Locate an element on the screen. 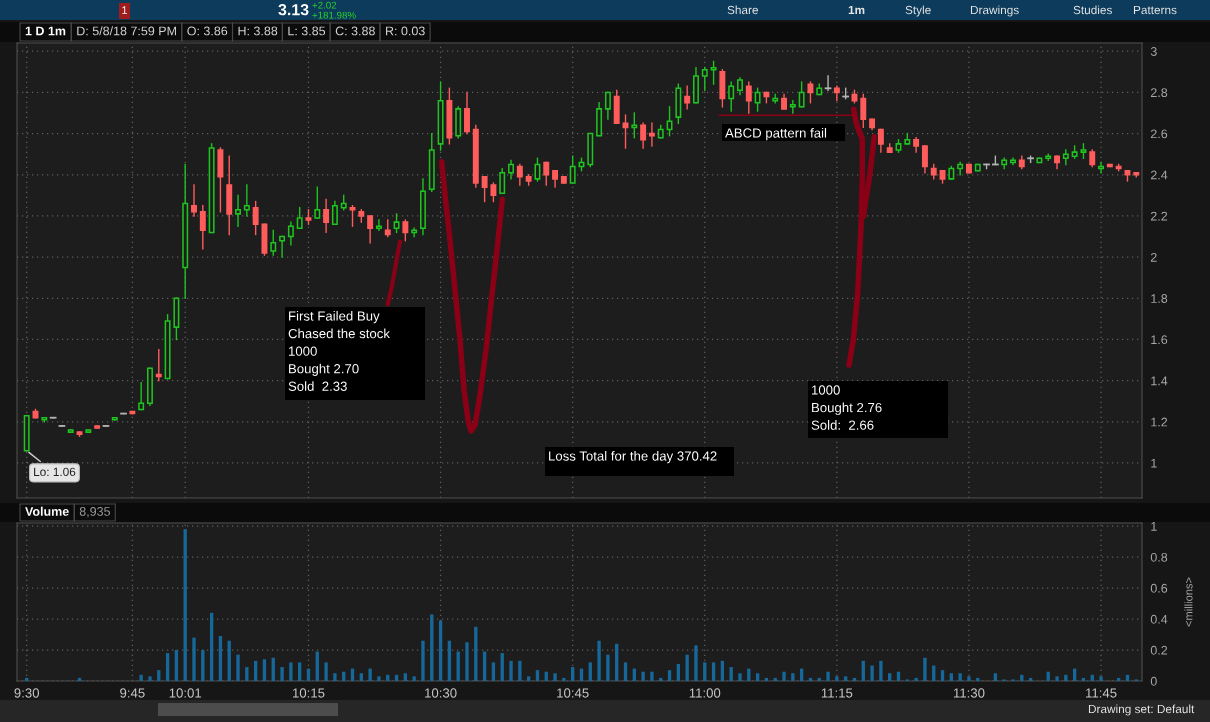  text: C: 3.88 is located at coordinates (355, 31).